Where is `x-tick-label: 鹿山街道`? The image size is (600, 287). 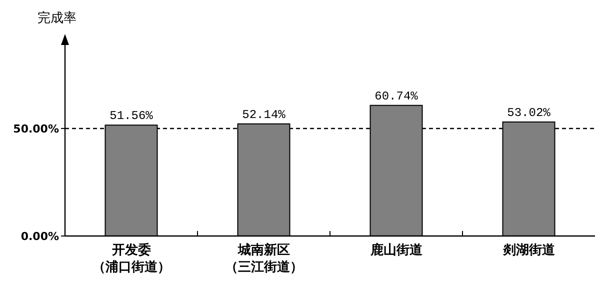 x-tick-label: 鹿山街道 is located at coordinates (396, 250).